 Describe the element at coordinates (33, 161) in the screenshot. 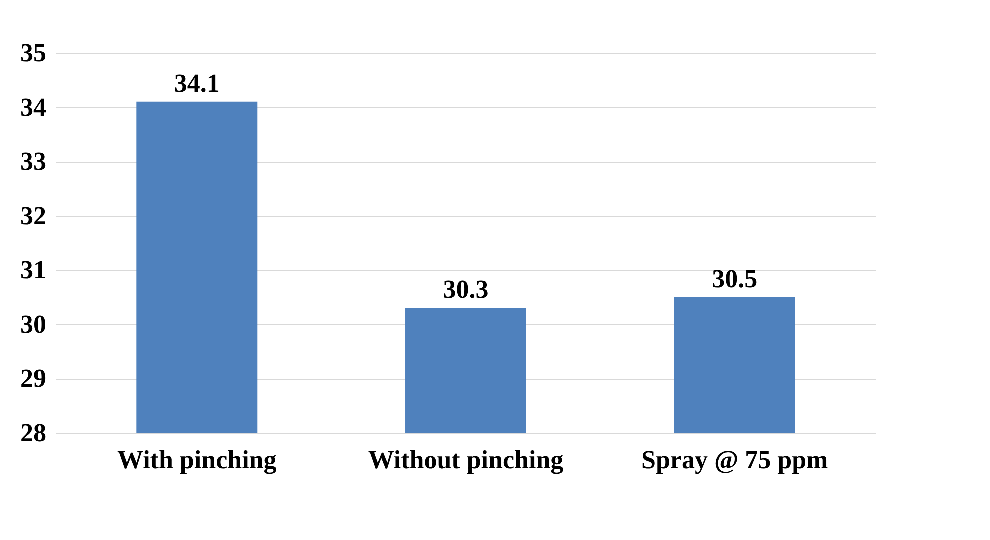

I see `y-tick-label: 33` at that location.